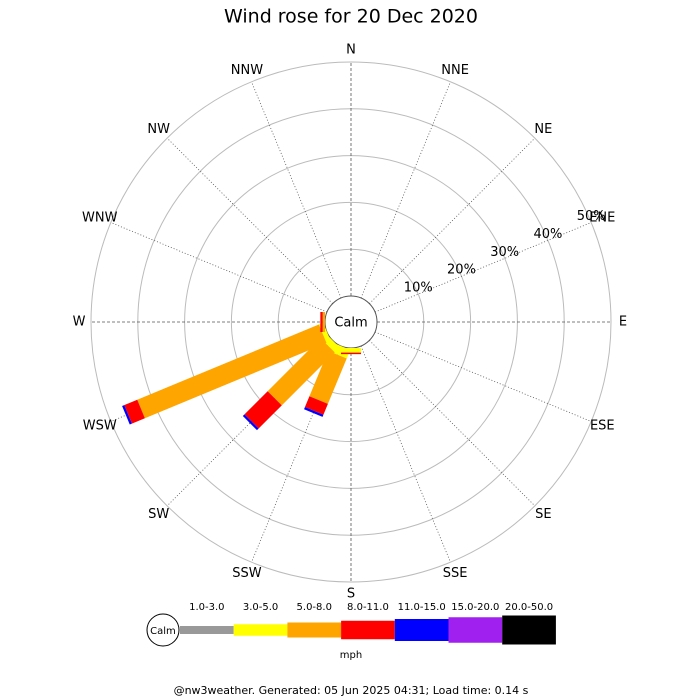  Describe the element at coordinates (158, 514) in the screenshot. I see `direction-label: SW` at that location.